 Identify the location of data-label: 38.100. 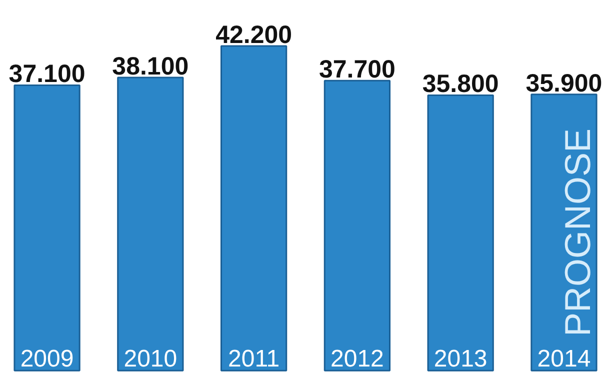
(150, 66).